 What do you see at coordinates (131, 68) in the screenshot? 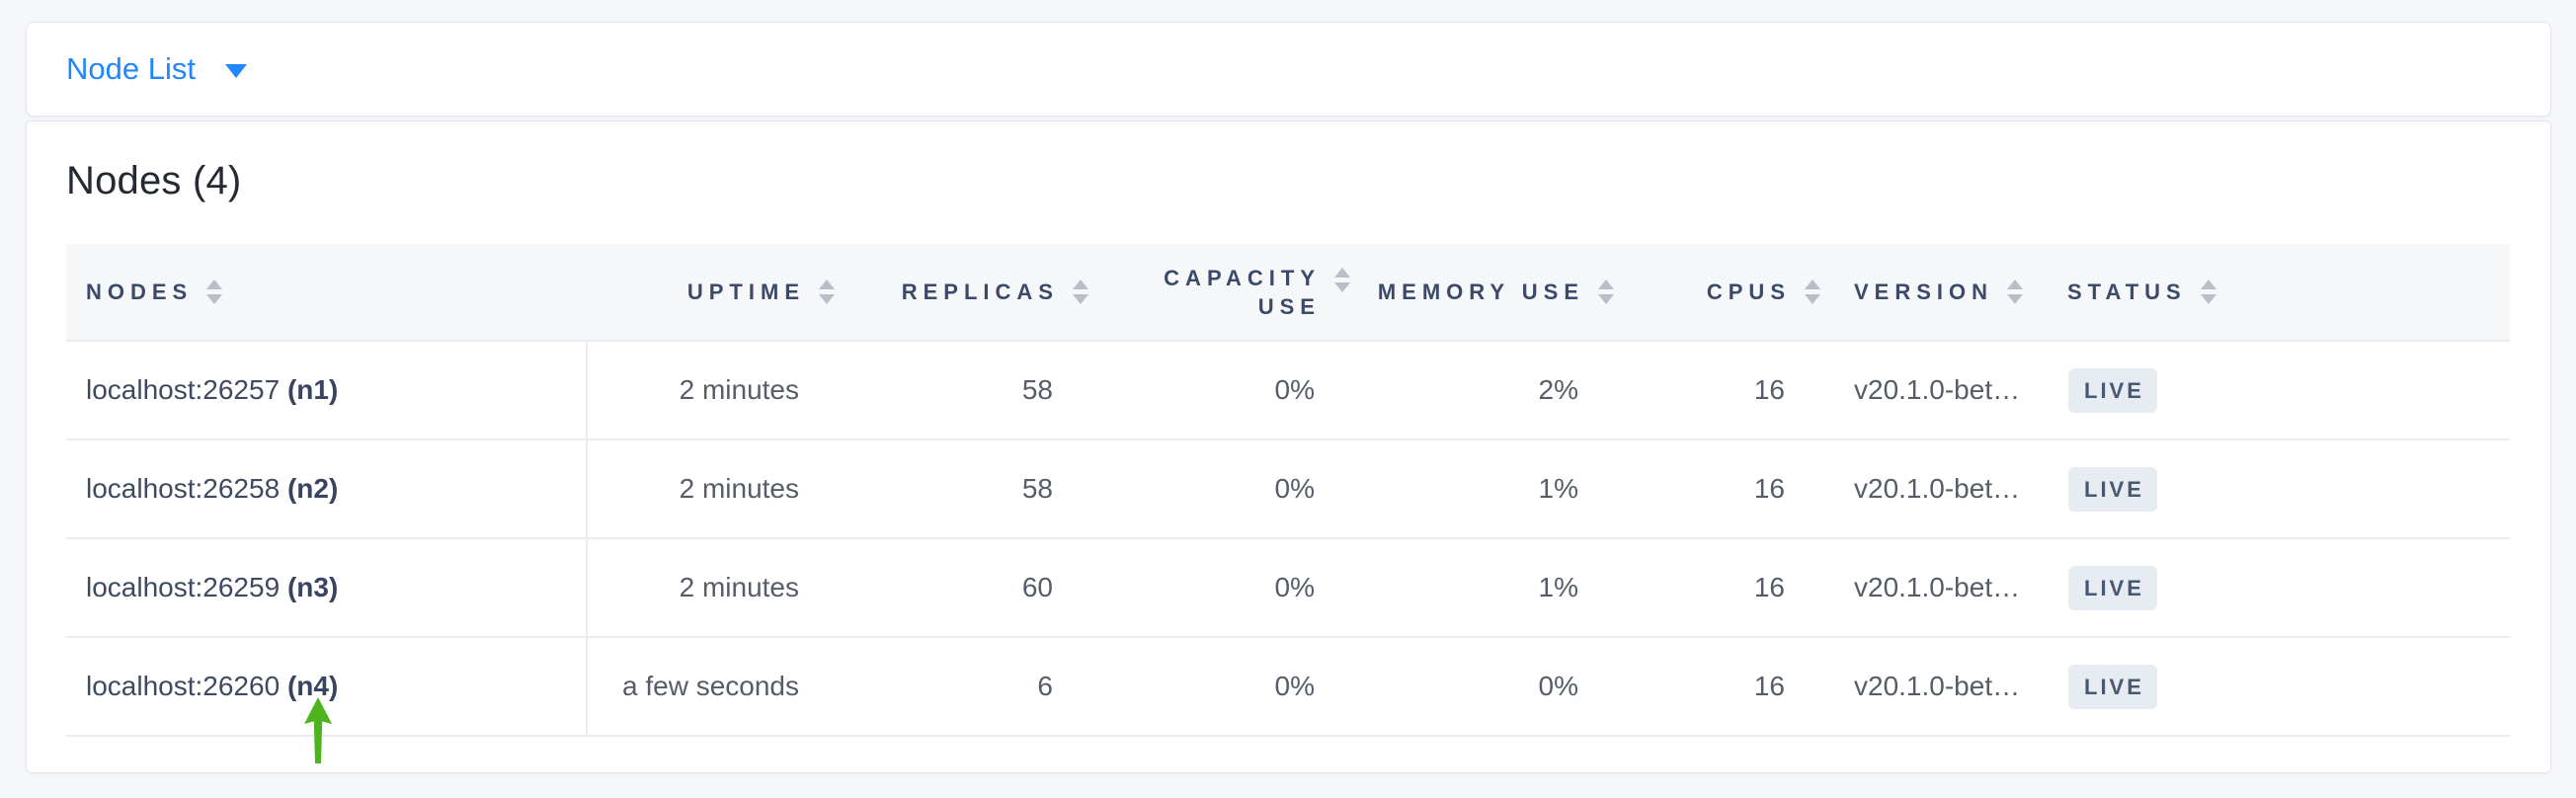
I see `view-dropdown-label: Node List` at bounding box center [131, 68].